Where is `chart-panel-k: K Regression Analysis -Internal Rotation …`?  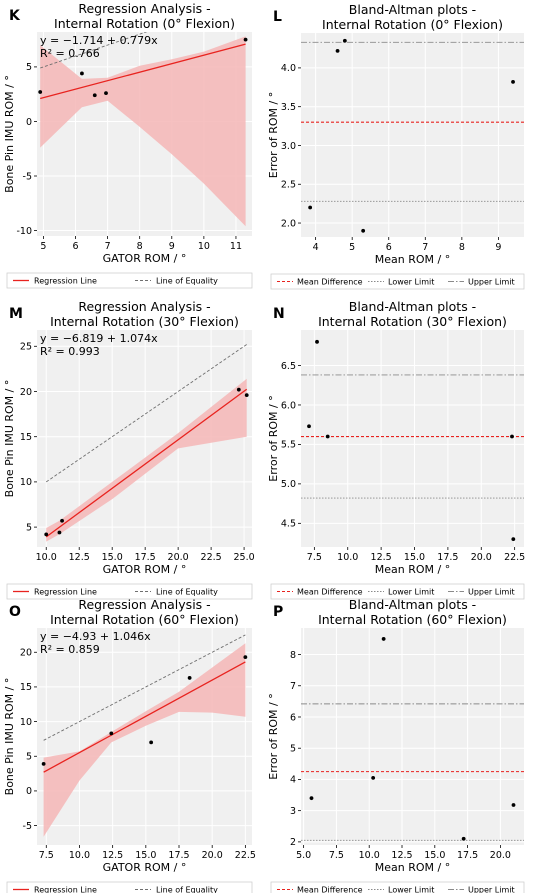
chart-panel-k: K Regression Analysis -Internal Rotation … is located at coordinates (128, 145).